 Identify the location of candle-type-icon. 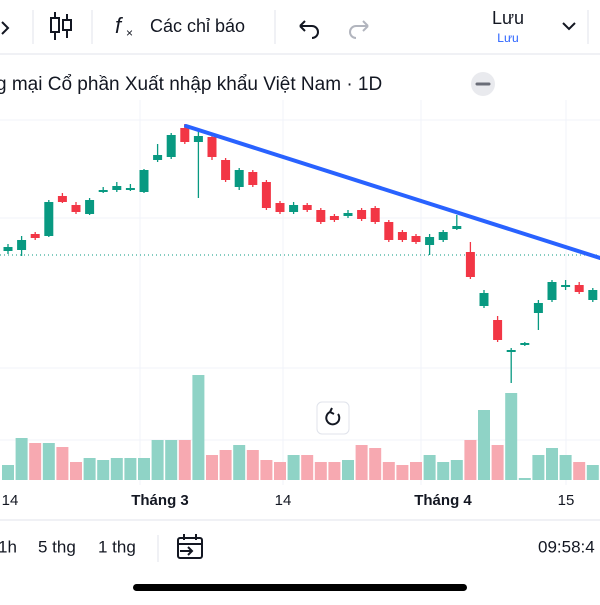
(61, 26).